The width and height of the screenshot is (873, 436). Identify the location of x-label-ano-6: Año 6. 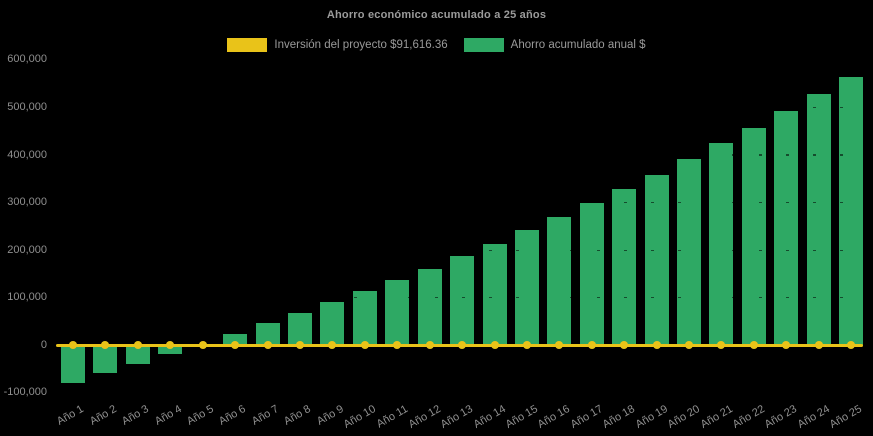
(233, 415).